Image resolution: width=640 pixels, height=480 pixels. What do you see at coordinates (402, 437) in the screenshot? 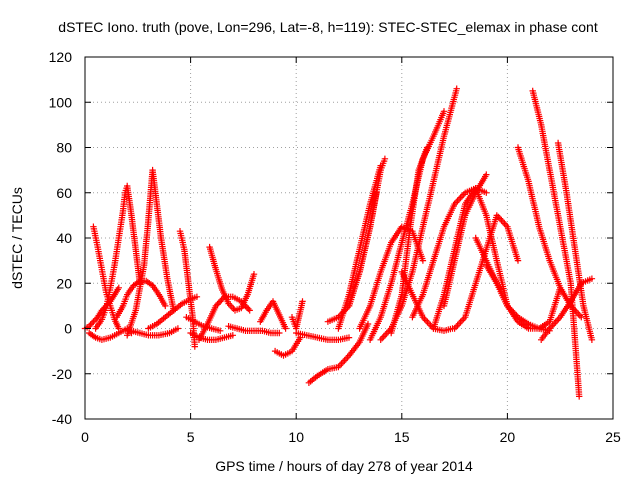
I see `x-tick-label: 15` at bounding box center [402, 437].